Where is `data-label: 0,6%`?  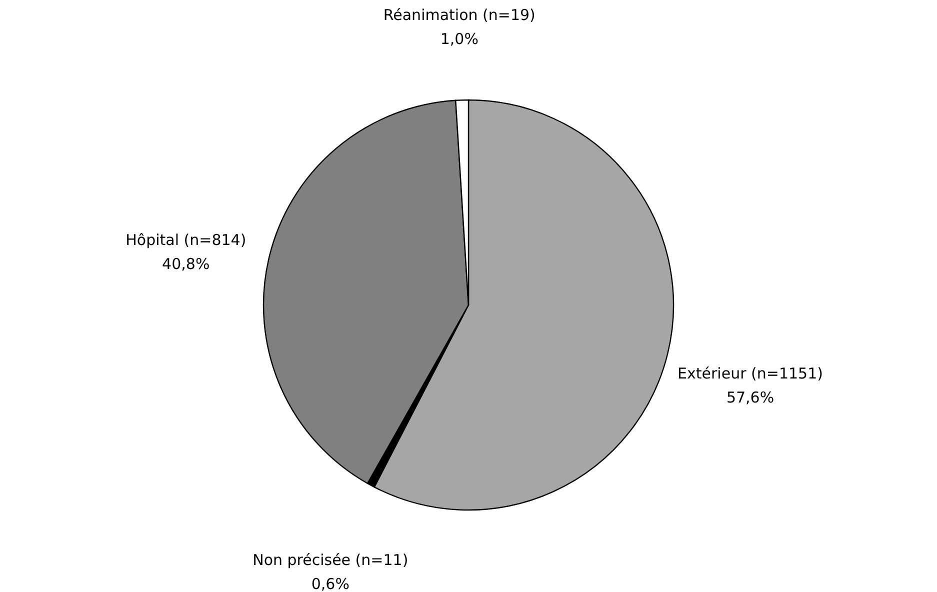 data-label: 0,6% is located at coordinates (330, 583).